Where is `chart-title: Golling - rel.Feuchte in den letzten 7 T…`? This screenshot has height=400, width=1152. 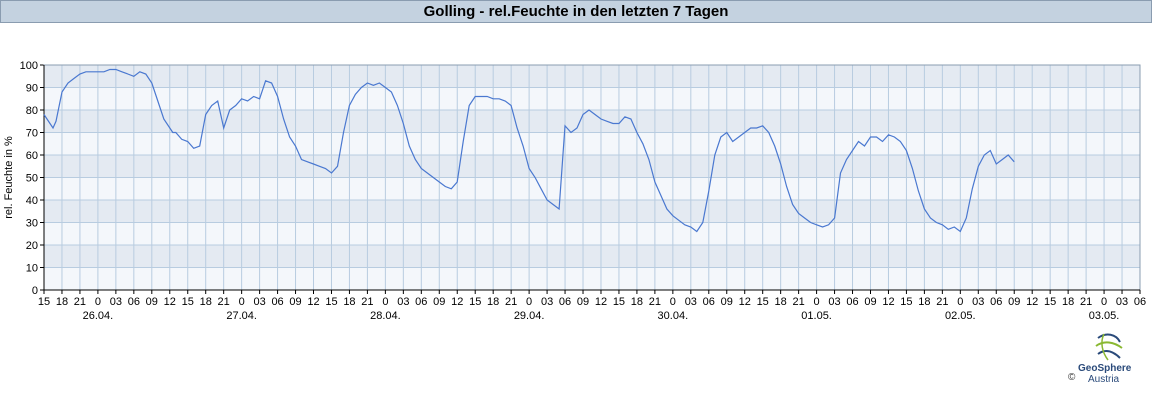 chart-title: Golling - rel.Feuchte in den letzten 7 T… is located at coordinates (576, 11).